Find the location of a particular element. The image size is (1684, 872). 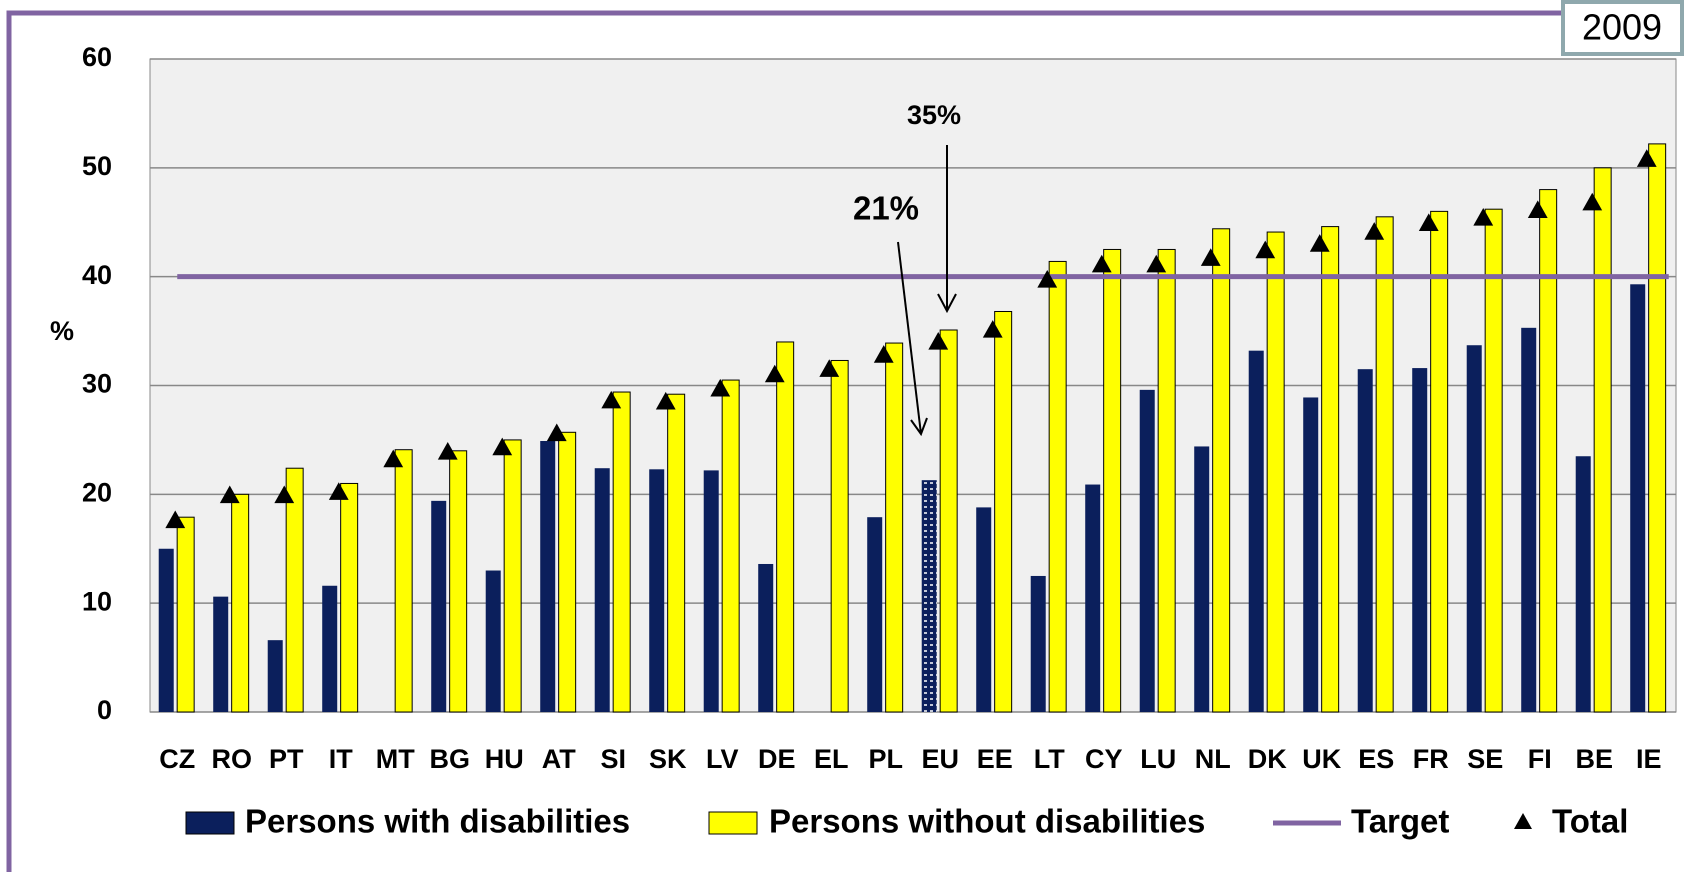

y-tick-label: 0 is located at coordinates (104, 710).